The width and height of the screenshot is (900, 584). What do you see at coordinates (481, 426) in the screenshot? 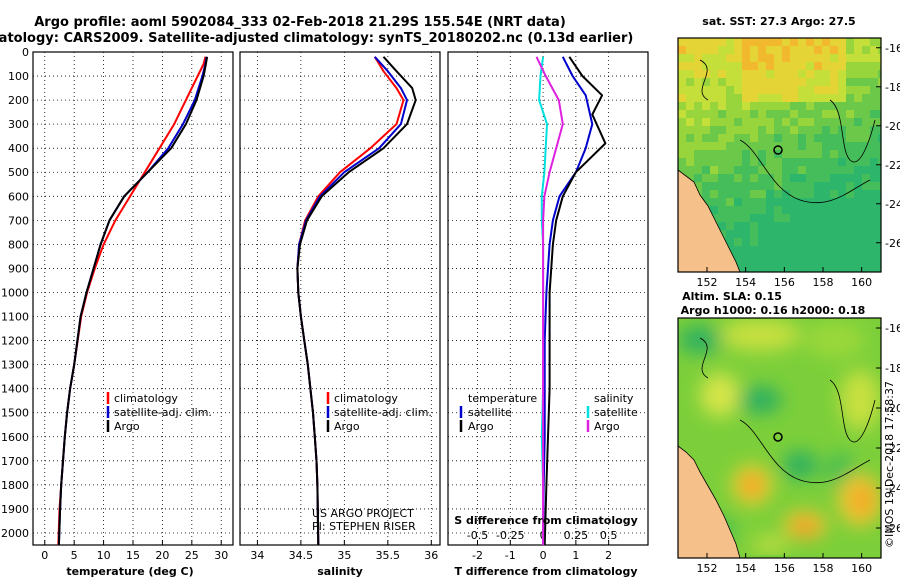
I see `legend-t-argo-label: Argo` at bounding box center [481, 426].